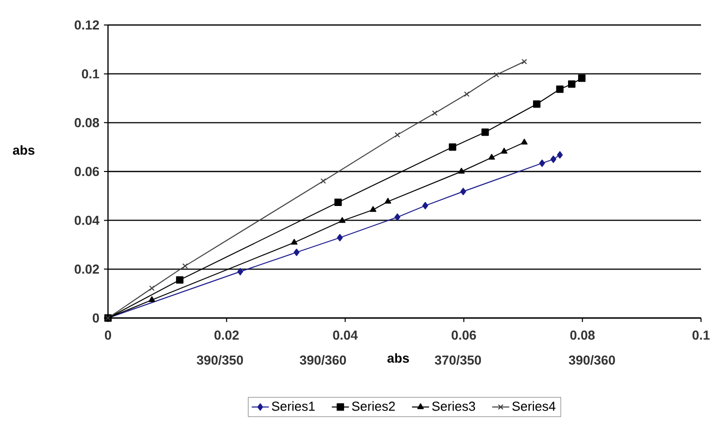 The height and width of the screenshot is (442, 714). I want to click on text: 390/350, so click(219, 360).